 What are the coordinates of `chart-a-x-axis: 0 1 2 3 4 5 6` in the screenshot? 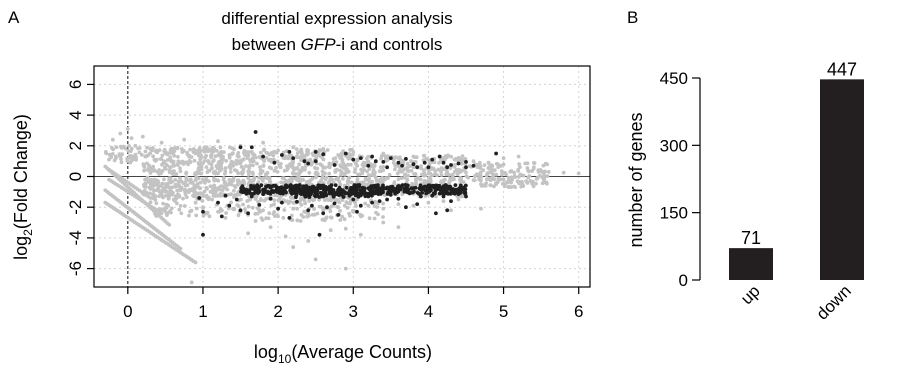 It's located at (353, 304).